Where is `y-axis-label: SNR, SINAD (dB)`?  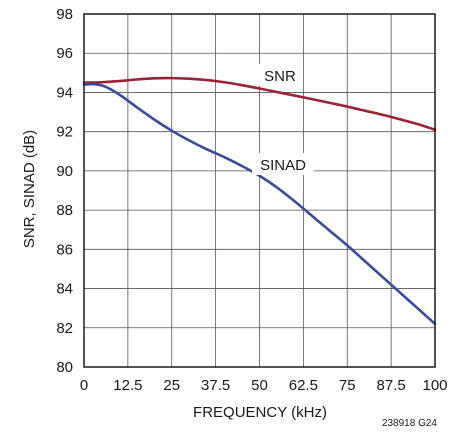 y-axis-label: SNR, SINAD (dB) is located at coordinates (29, 189).